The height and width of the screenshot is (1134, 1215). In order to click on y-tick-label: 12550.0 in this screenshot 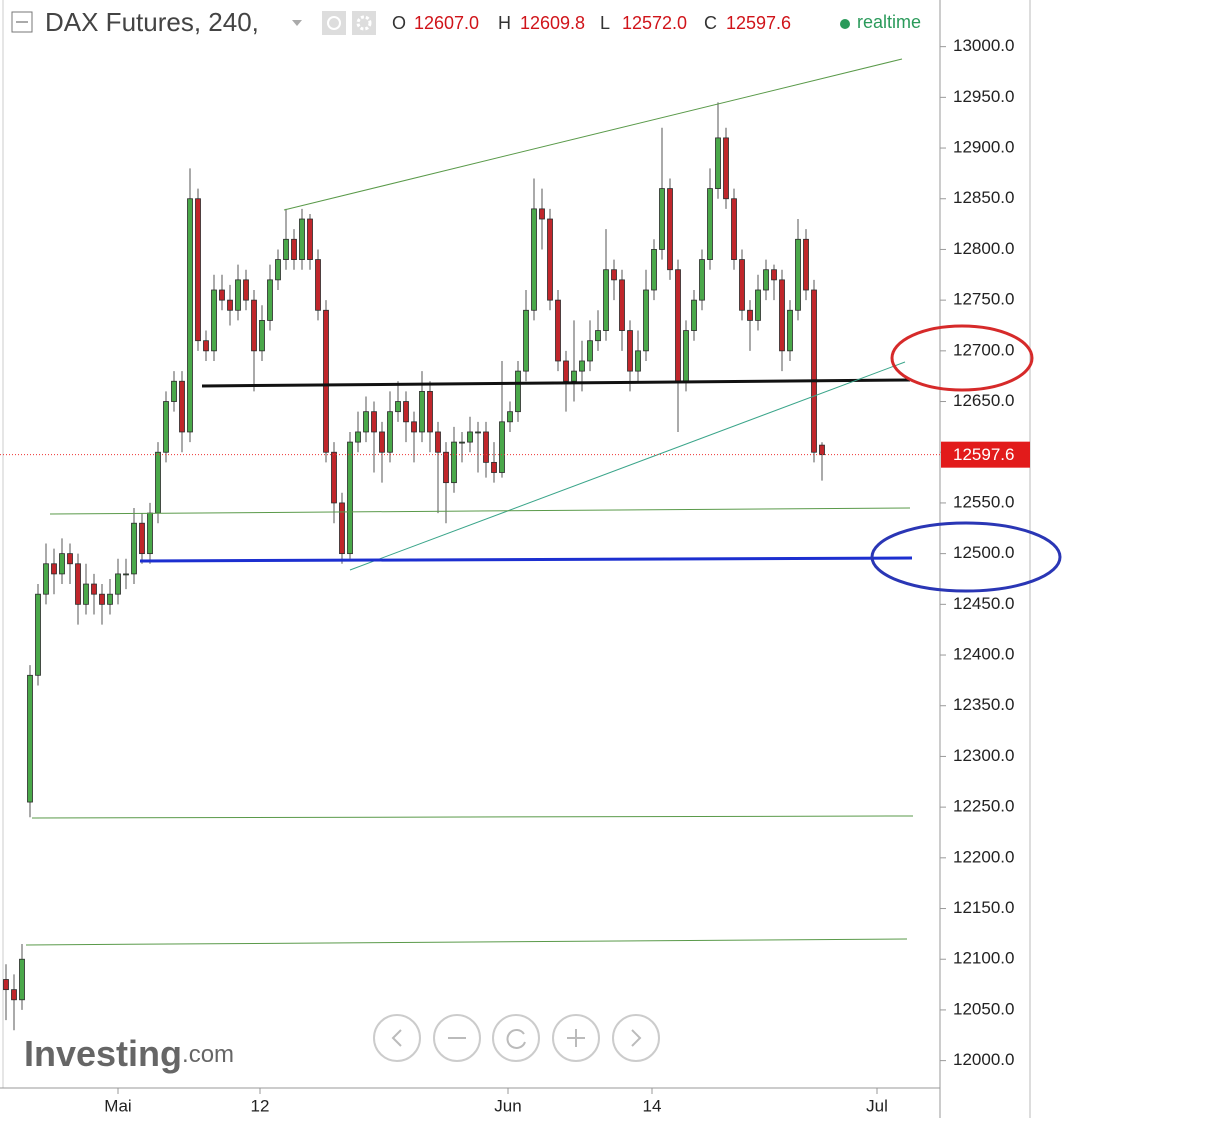, I will do `click(983, 501)`.